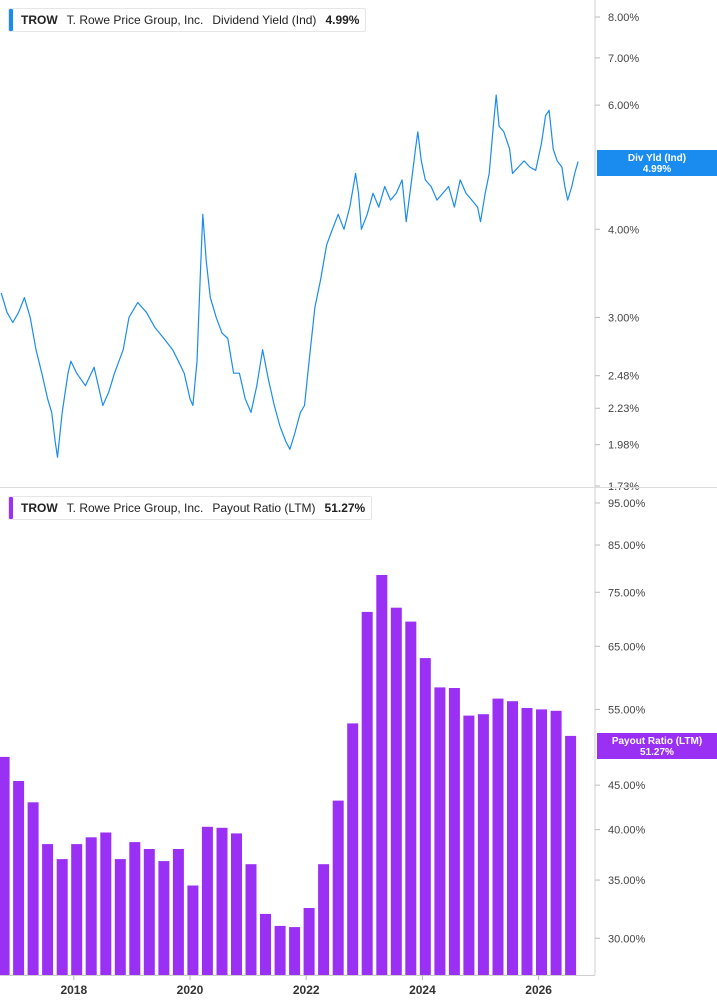 The image size is (717, 1005). What do you see at coordinates (623, 377) in the screenshot?
I see `y-tick-label: 2.48%` at bounding box center [623, 377].